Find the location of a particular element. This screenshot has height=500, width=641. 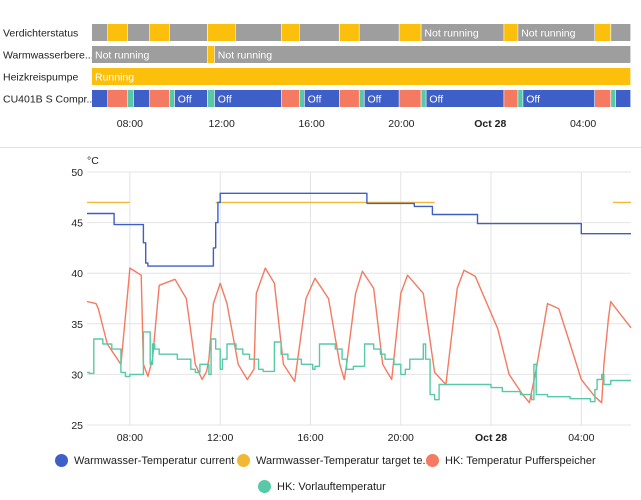

timeline-x-tick-label: 20:00 is located at coordinates (401, 124).